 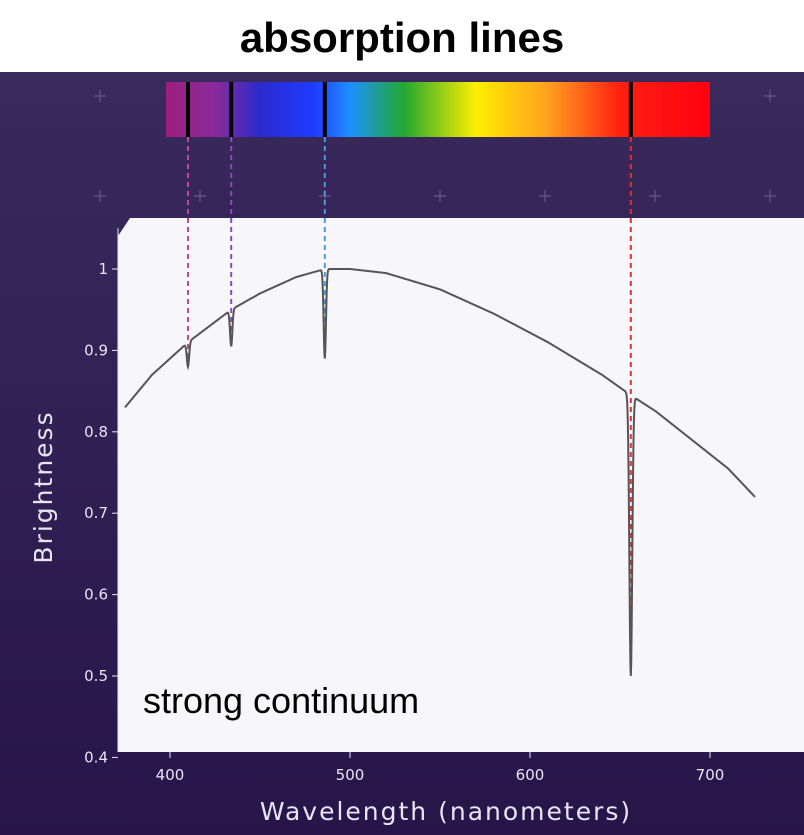 What do you see at coordinates (350, 775) in the screenshot?
I see `x-tick-label: 500` at bounding box center [350, 775].